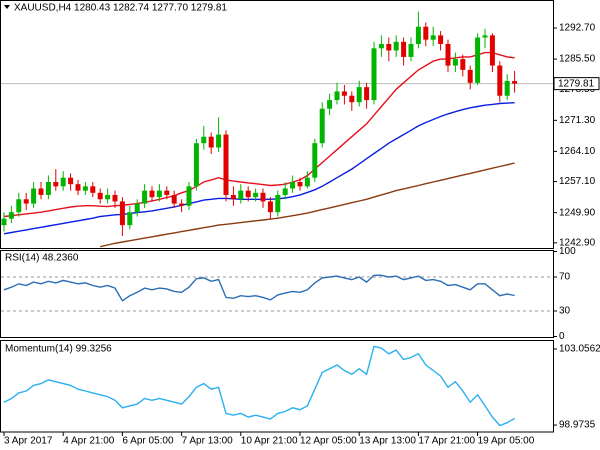  I want to click on y-tick-label: 103.0562, so click(579, 349).